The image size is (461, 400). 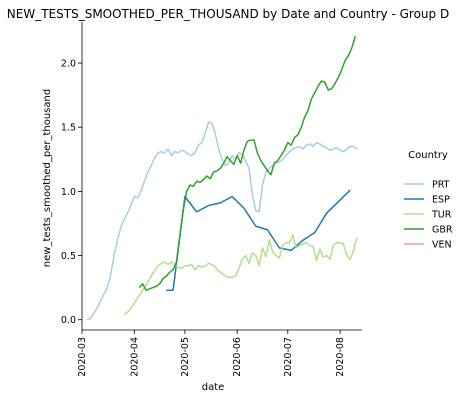 I want to click on series-line-esp, so click(x=258, y=240).